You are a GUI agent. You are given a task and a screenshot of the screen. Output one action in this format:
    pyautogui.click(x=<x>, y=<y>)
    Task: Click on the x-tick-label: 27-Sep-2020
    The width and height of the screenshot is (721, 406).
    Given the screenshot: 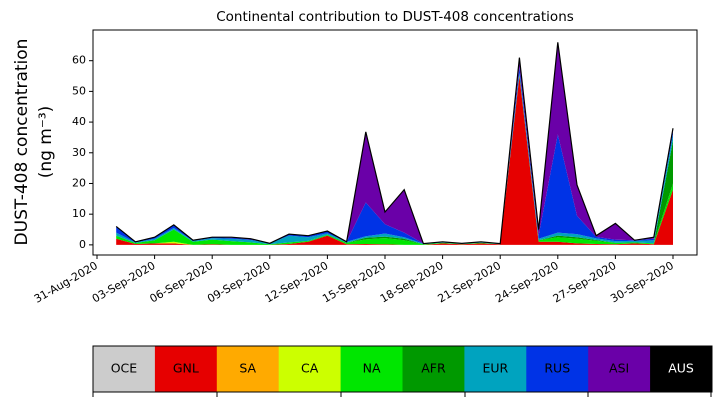 What is the action you would take?
    pyautogui.click(x=585, y=282)
    